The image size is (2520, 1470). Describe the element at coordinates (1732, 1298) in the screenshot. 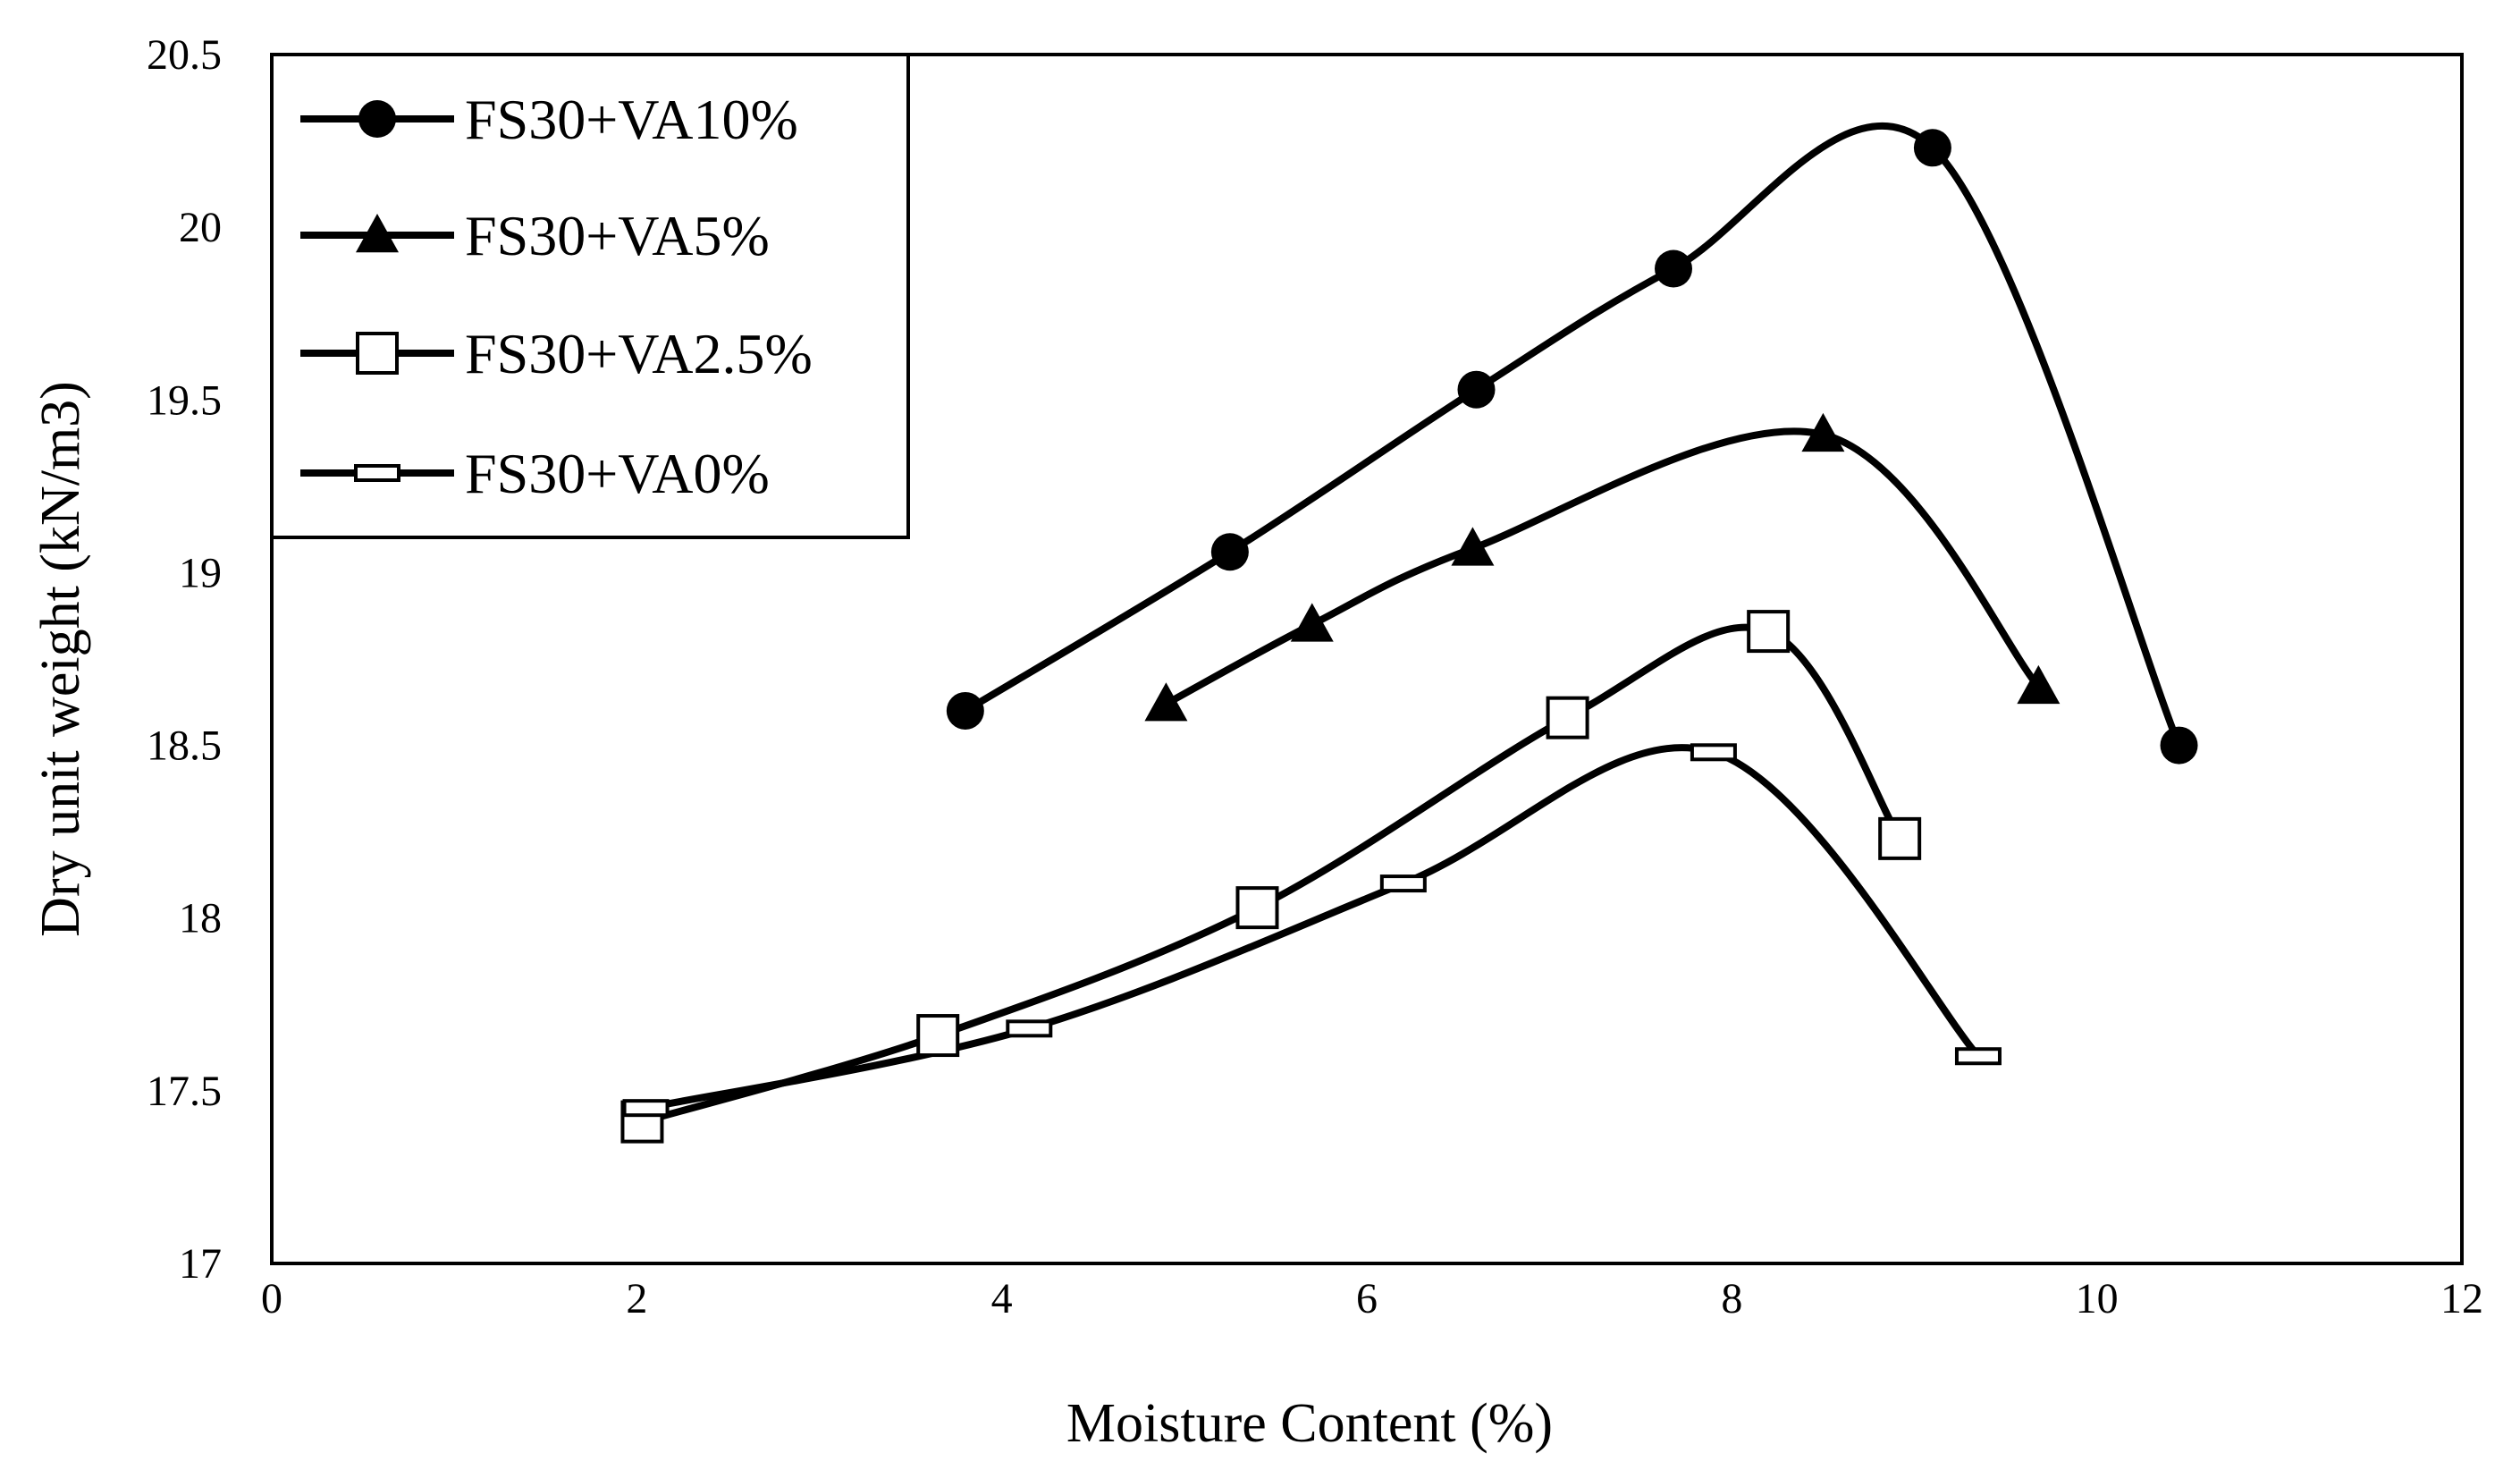

I see `x-tick-label: 8` at that location.